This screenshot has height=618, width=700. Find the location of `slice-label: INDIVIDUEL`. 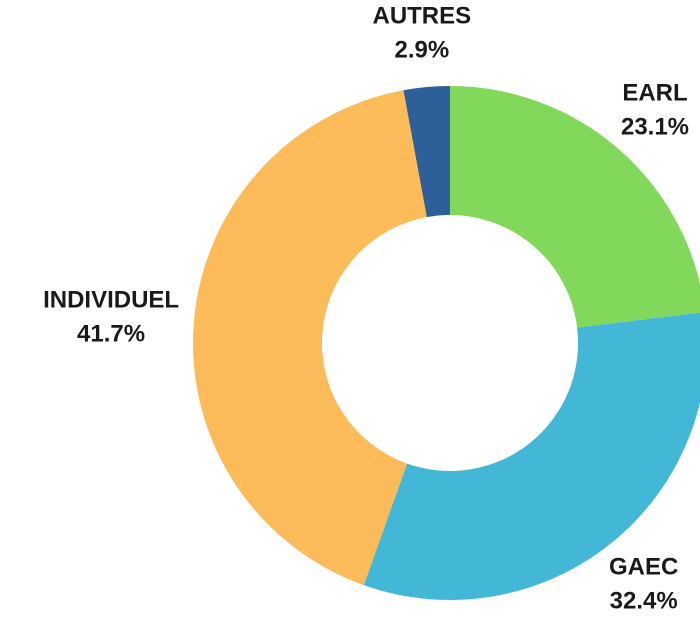

slice-label: INDIVIDUEL is located at coordinates (111, 300).